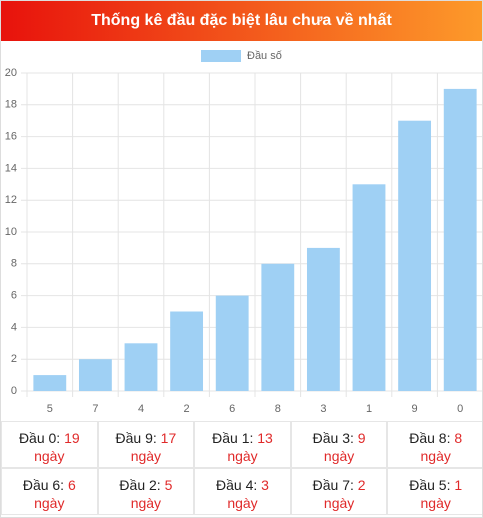  I want to click on x-tick-label: 6, so click(232, 409).